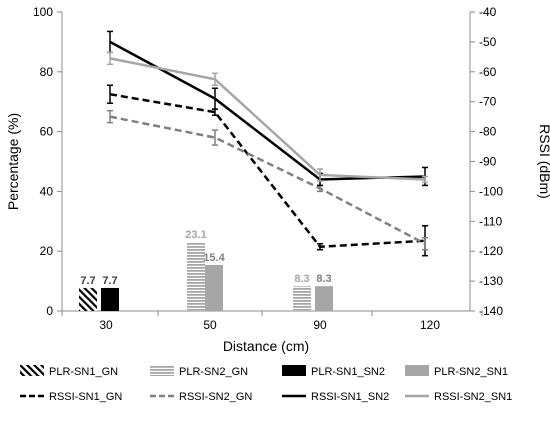 Image resolution: width=550 pixels, height=421 pixels. What do you see at coordinates (488, 42) in the screenshot?
I see `right-tick-label: -50` at bounding box center [488, 42].